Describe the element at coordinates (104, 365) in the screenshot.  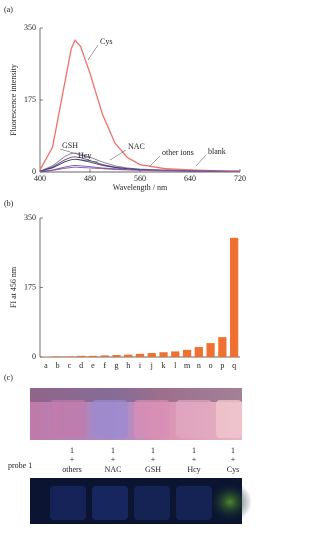
I see `x-tick-label: f` at that location.